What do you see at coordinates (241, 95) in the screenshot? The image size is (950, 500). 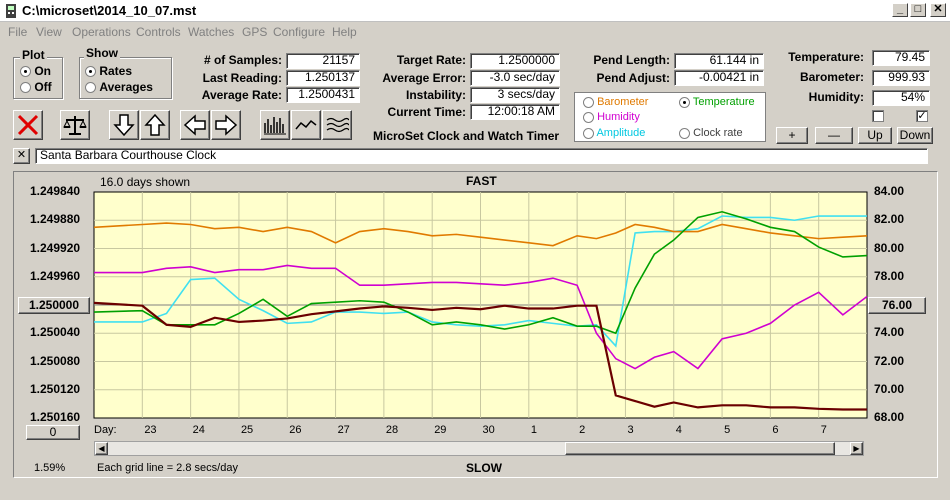 I see `average-rate-label: Average Rate:` at bounding box center [241, 95].